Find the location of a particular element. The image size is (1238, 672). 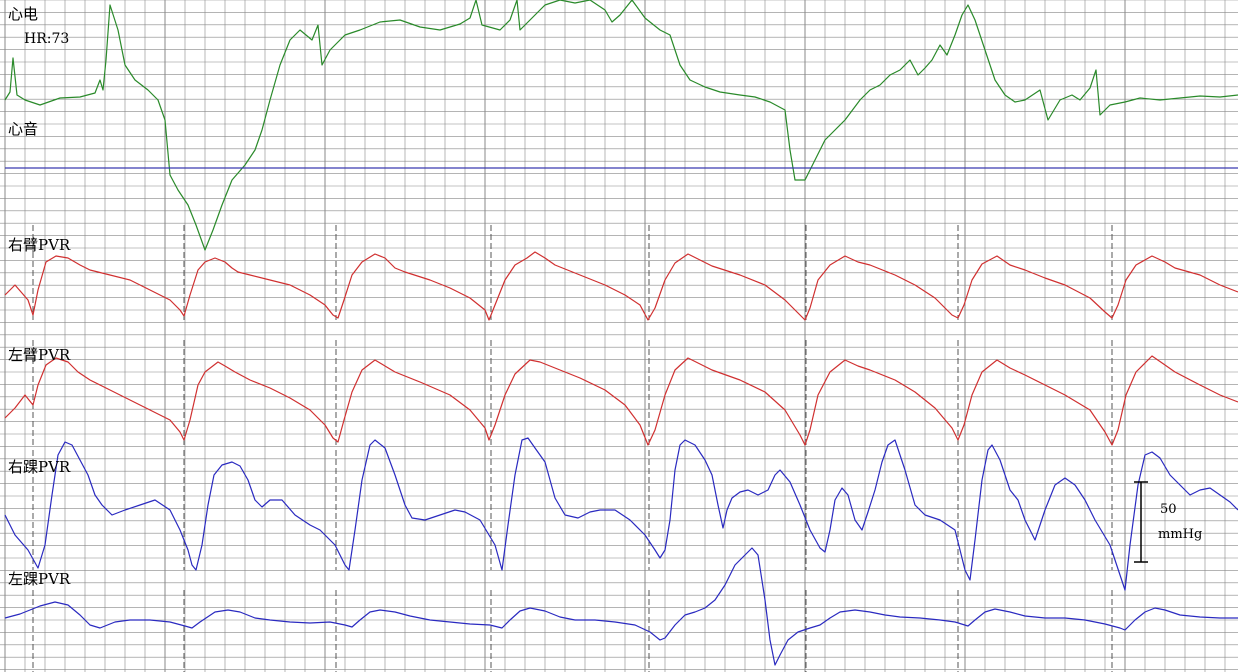

left-arm-pvr-trace is located at coordinates (621, 400).